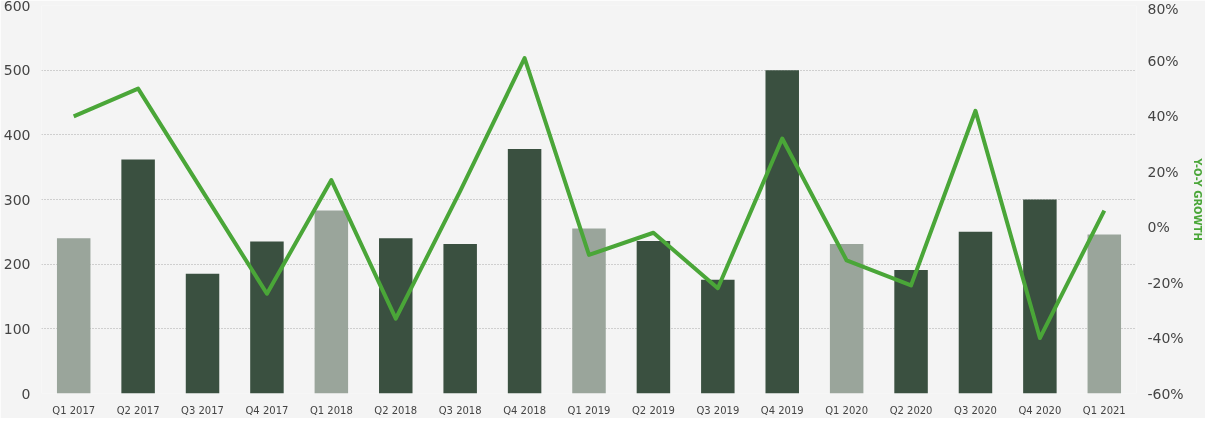 The height and width of the screenshot is (424, 1211). I want to click on y2-axis-title: Y-O-Y GROWTH, so click(1197, 199).